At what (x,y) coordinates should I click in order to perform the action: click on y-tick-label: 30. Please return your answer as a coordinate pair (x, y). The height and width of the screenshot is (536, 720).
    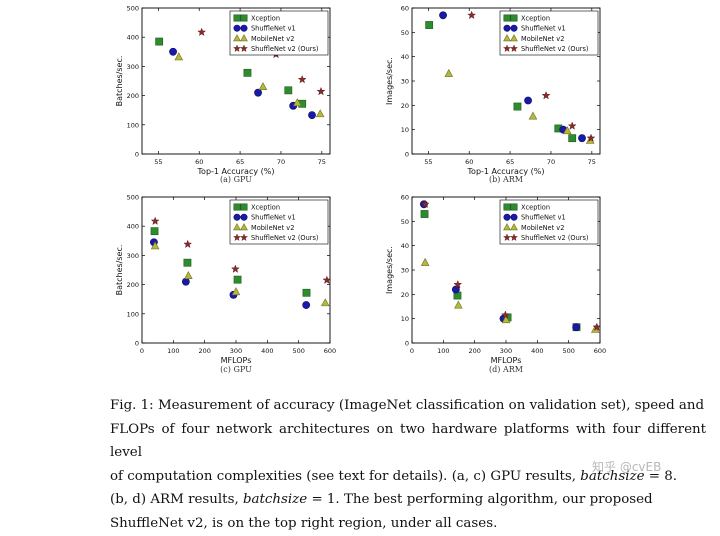
    Looking at the image, I should click on (405, 82).